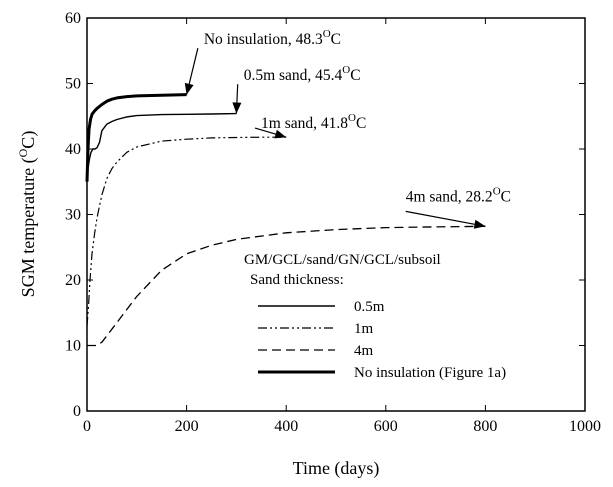 Image resolution: width=613 pixels, height=487 pixels. What do you see at coordinates (28, 227) in the screenshot?
I see `y-axis-label-main: SGM temperature (` at bounding box center [28, 227].